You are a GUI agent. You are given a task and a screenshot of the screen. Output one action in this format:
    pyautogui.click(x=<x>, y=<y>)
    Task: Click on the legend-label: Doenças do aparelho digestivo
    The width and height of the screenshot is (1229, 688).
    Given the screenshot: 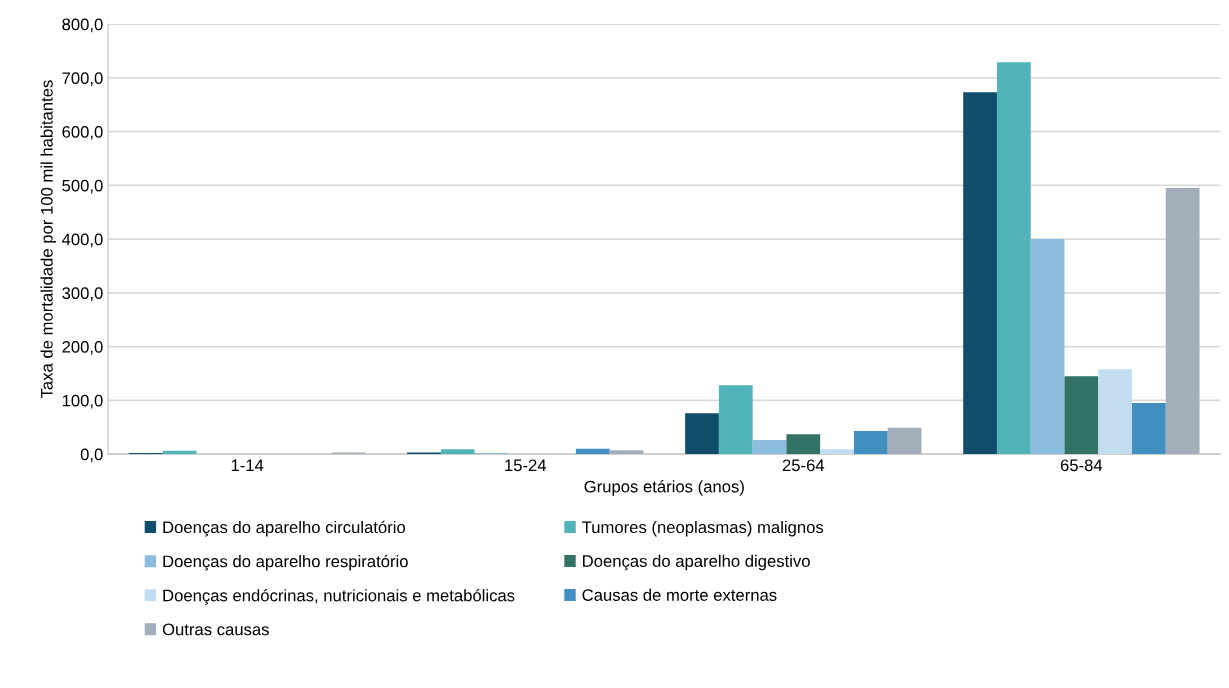 What is the action you would take?
    pyautogui.click(x=696, y=562)
    